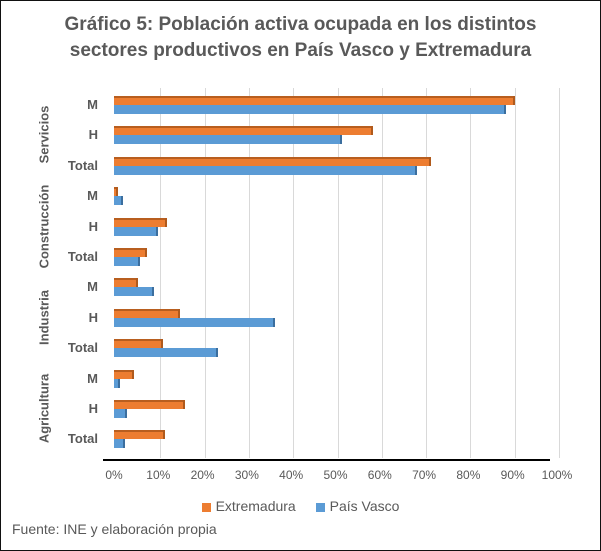 This screenshot has width=601, height=551. Describe the element at coordinates (255, 506) in the screenshot. I see `legend-label-extremadura: Extremadura` at that location.